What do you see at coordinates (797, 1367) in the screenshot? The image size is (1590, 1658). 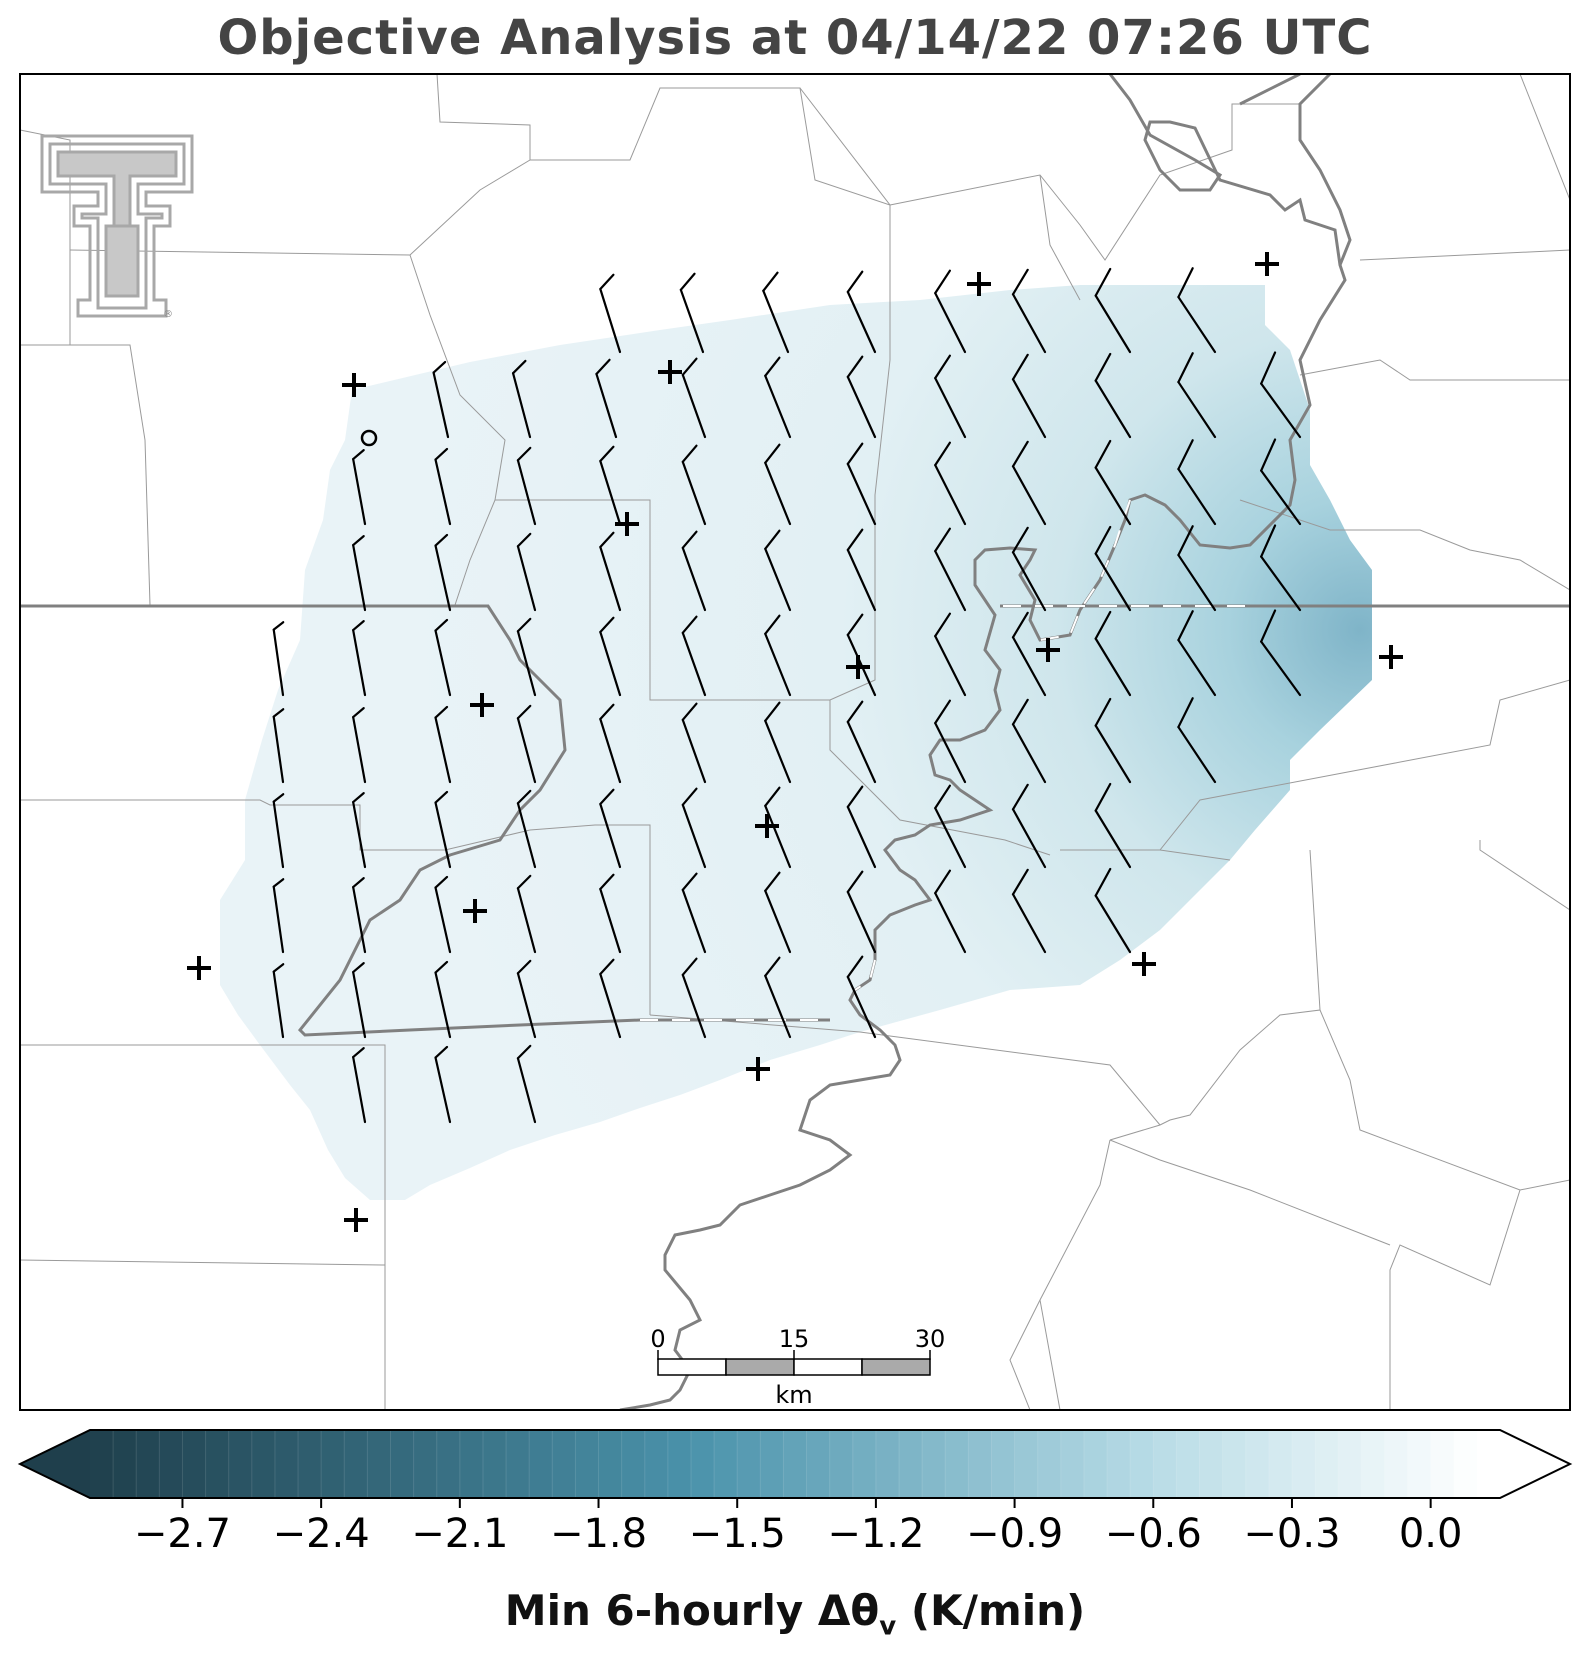 I see `scale-bar: 0 15 30 km` at bounding box center [797, 1367].